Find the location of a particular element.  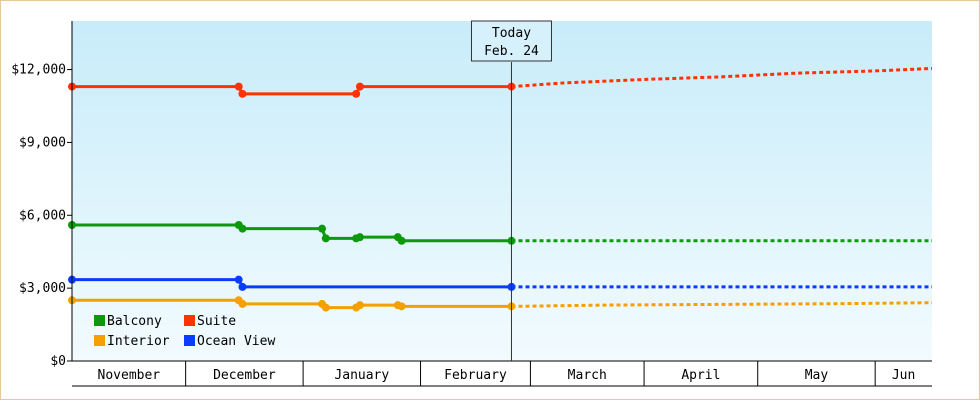

legend-swatch-ocean-view is located at coordinates (189, 340).